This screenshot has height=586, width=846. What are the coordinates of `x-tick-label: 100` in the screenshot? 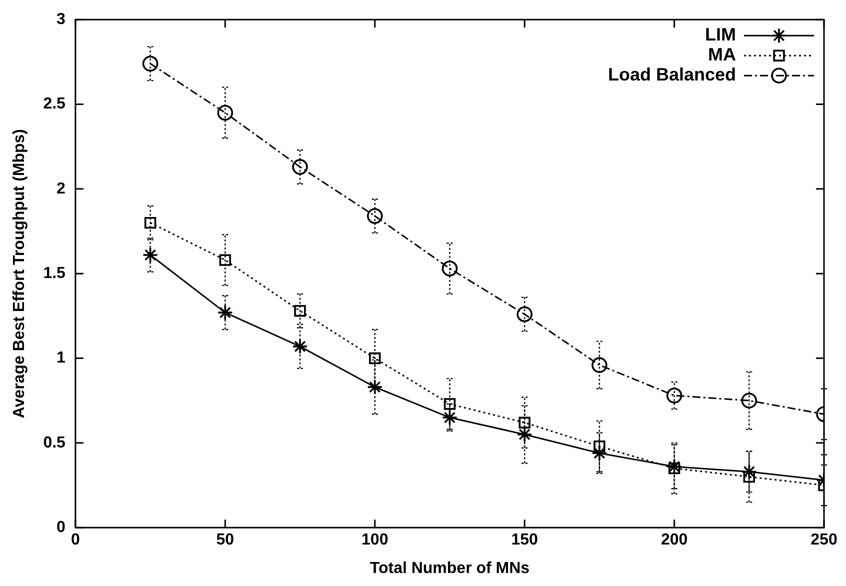 It's located at (375, 540).